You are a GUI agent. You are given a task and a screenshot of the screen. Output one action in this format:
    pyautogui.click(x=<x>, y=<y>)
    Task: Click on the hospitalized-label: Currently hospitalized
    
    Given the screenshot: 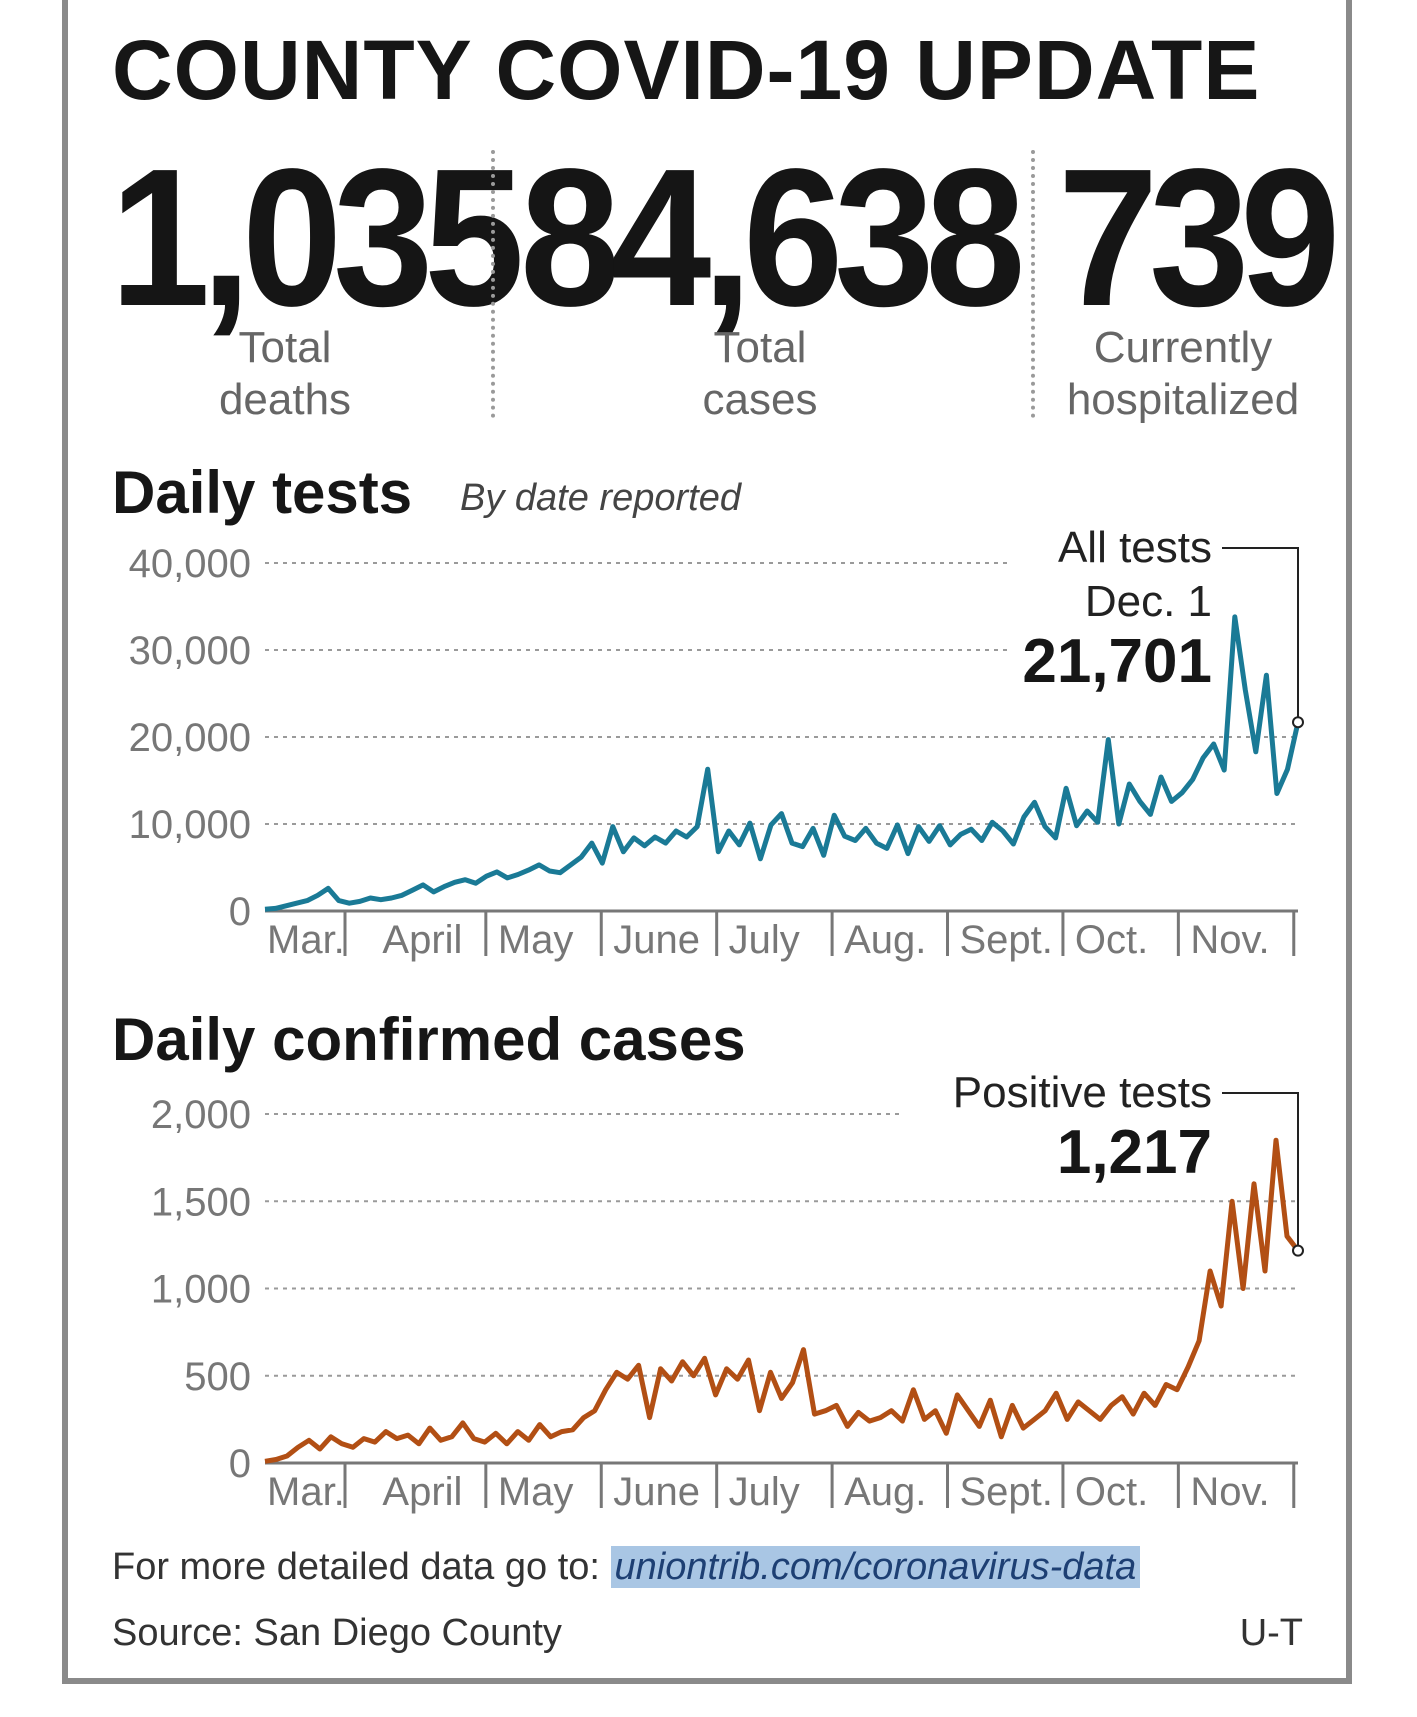 What is the action you would take?
    pyautogui.click(x=1183, y=374)
    